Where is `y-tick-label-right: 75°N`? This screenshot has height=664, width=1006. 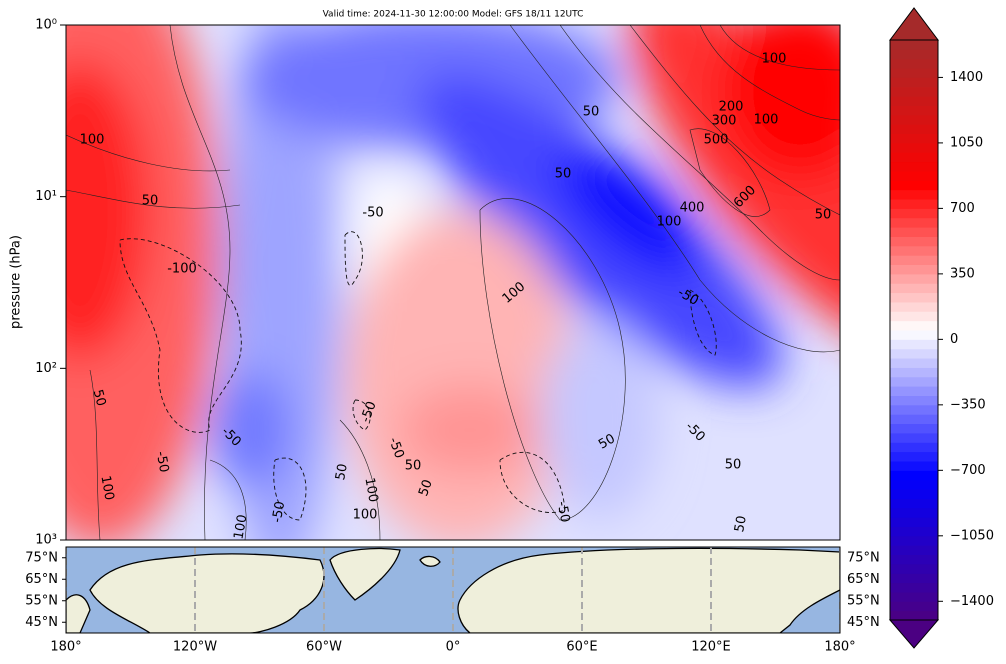
y-tick-label-right: 75°N is located at coordinates (863, 557).